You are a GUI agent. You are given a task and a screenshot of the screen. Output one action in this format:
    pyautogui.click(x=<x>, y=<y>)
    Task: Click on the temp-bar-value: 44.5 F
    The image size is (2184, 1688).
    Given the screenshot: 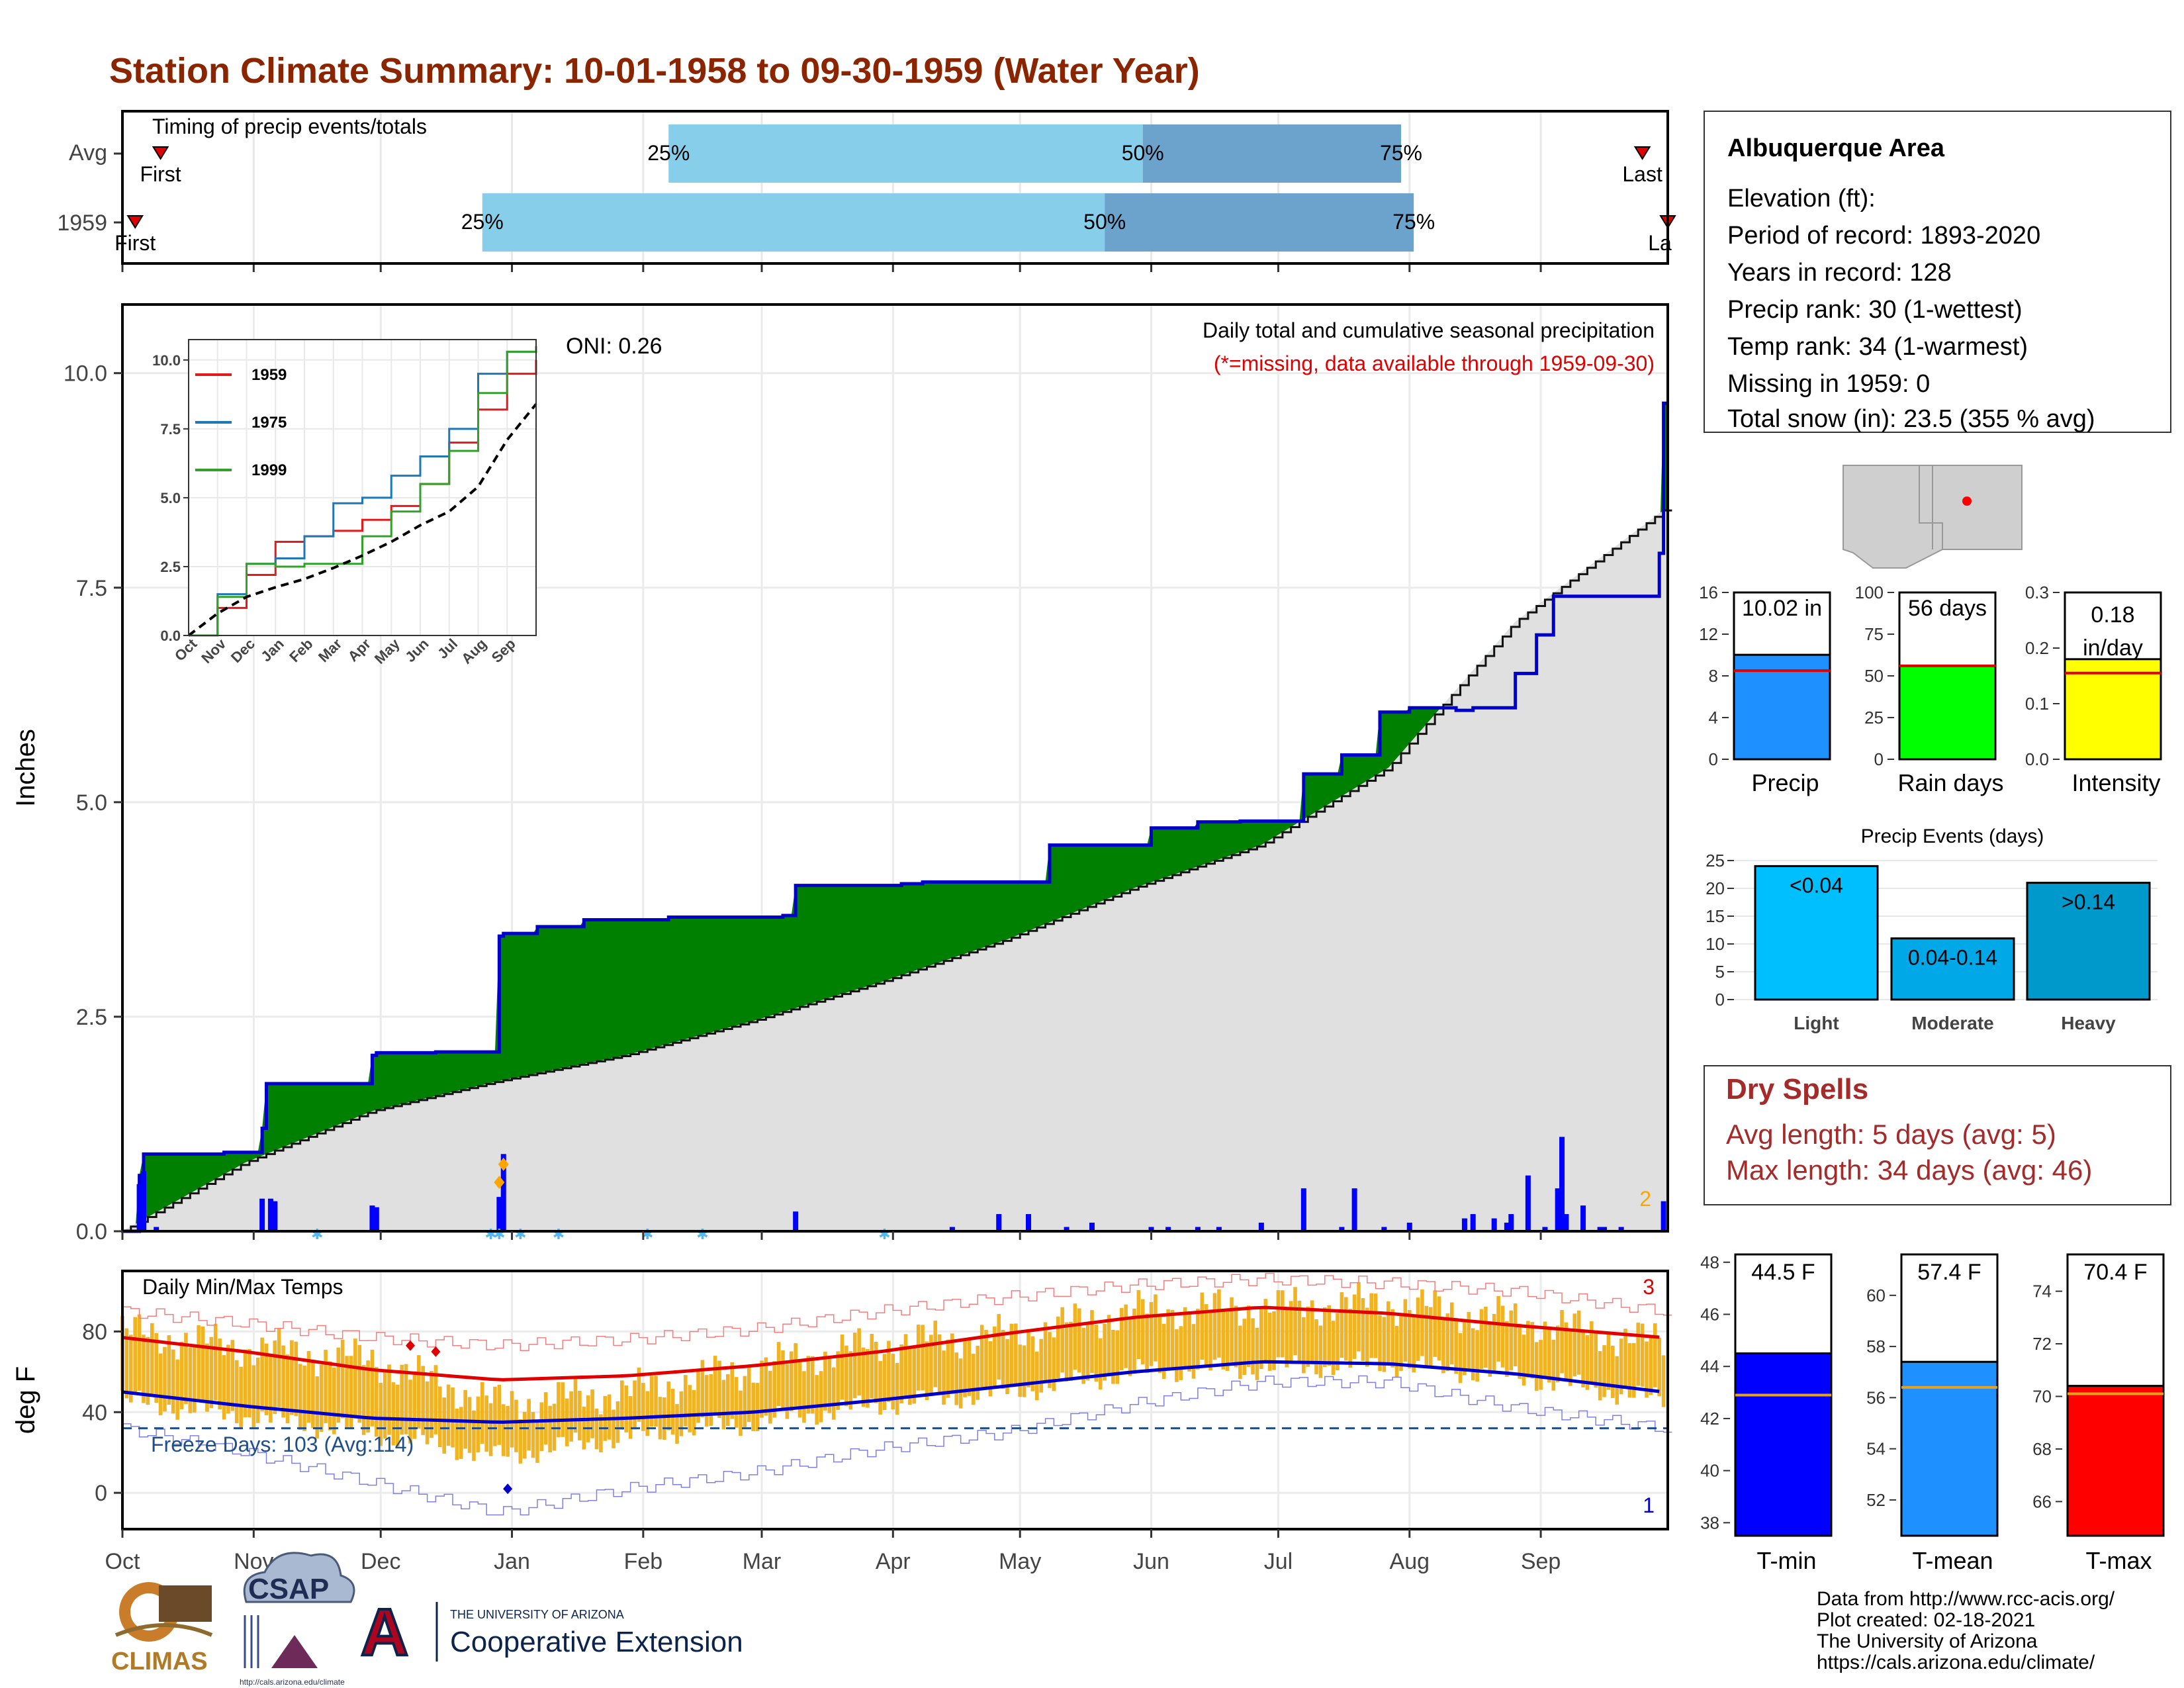 What is the action you would take?
    pyautogui.click(x=1783, y=1272)
    